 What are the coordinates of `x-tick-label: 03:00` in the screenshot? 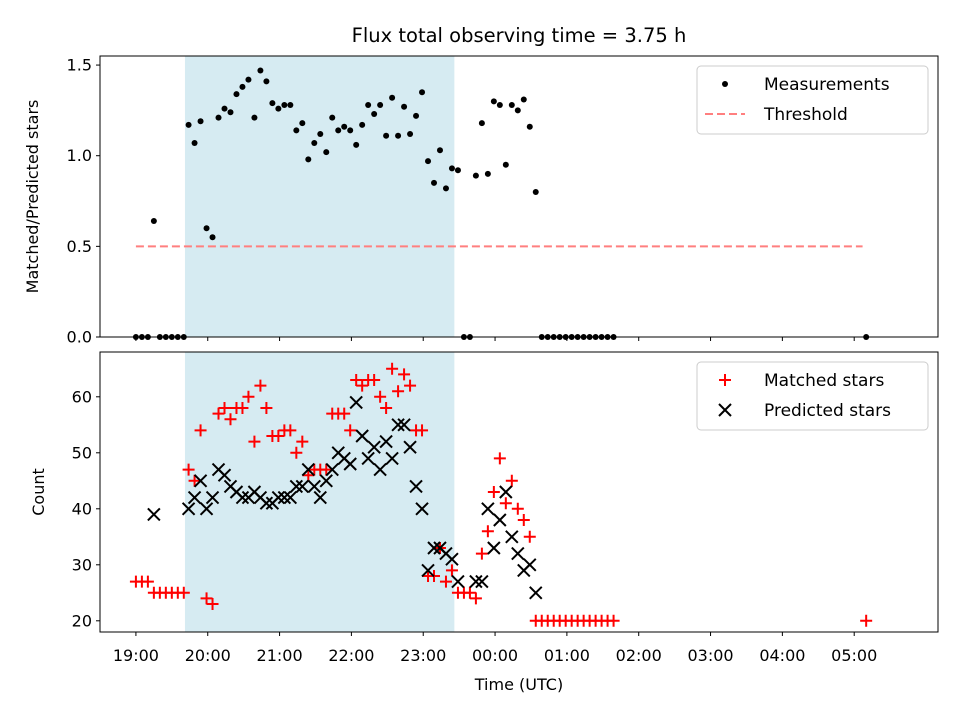 It's located at (710, 655).